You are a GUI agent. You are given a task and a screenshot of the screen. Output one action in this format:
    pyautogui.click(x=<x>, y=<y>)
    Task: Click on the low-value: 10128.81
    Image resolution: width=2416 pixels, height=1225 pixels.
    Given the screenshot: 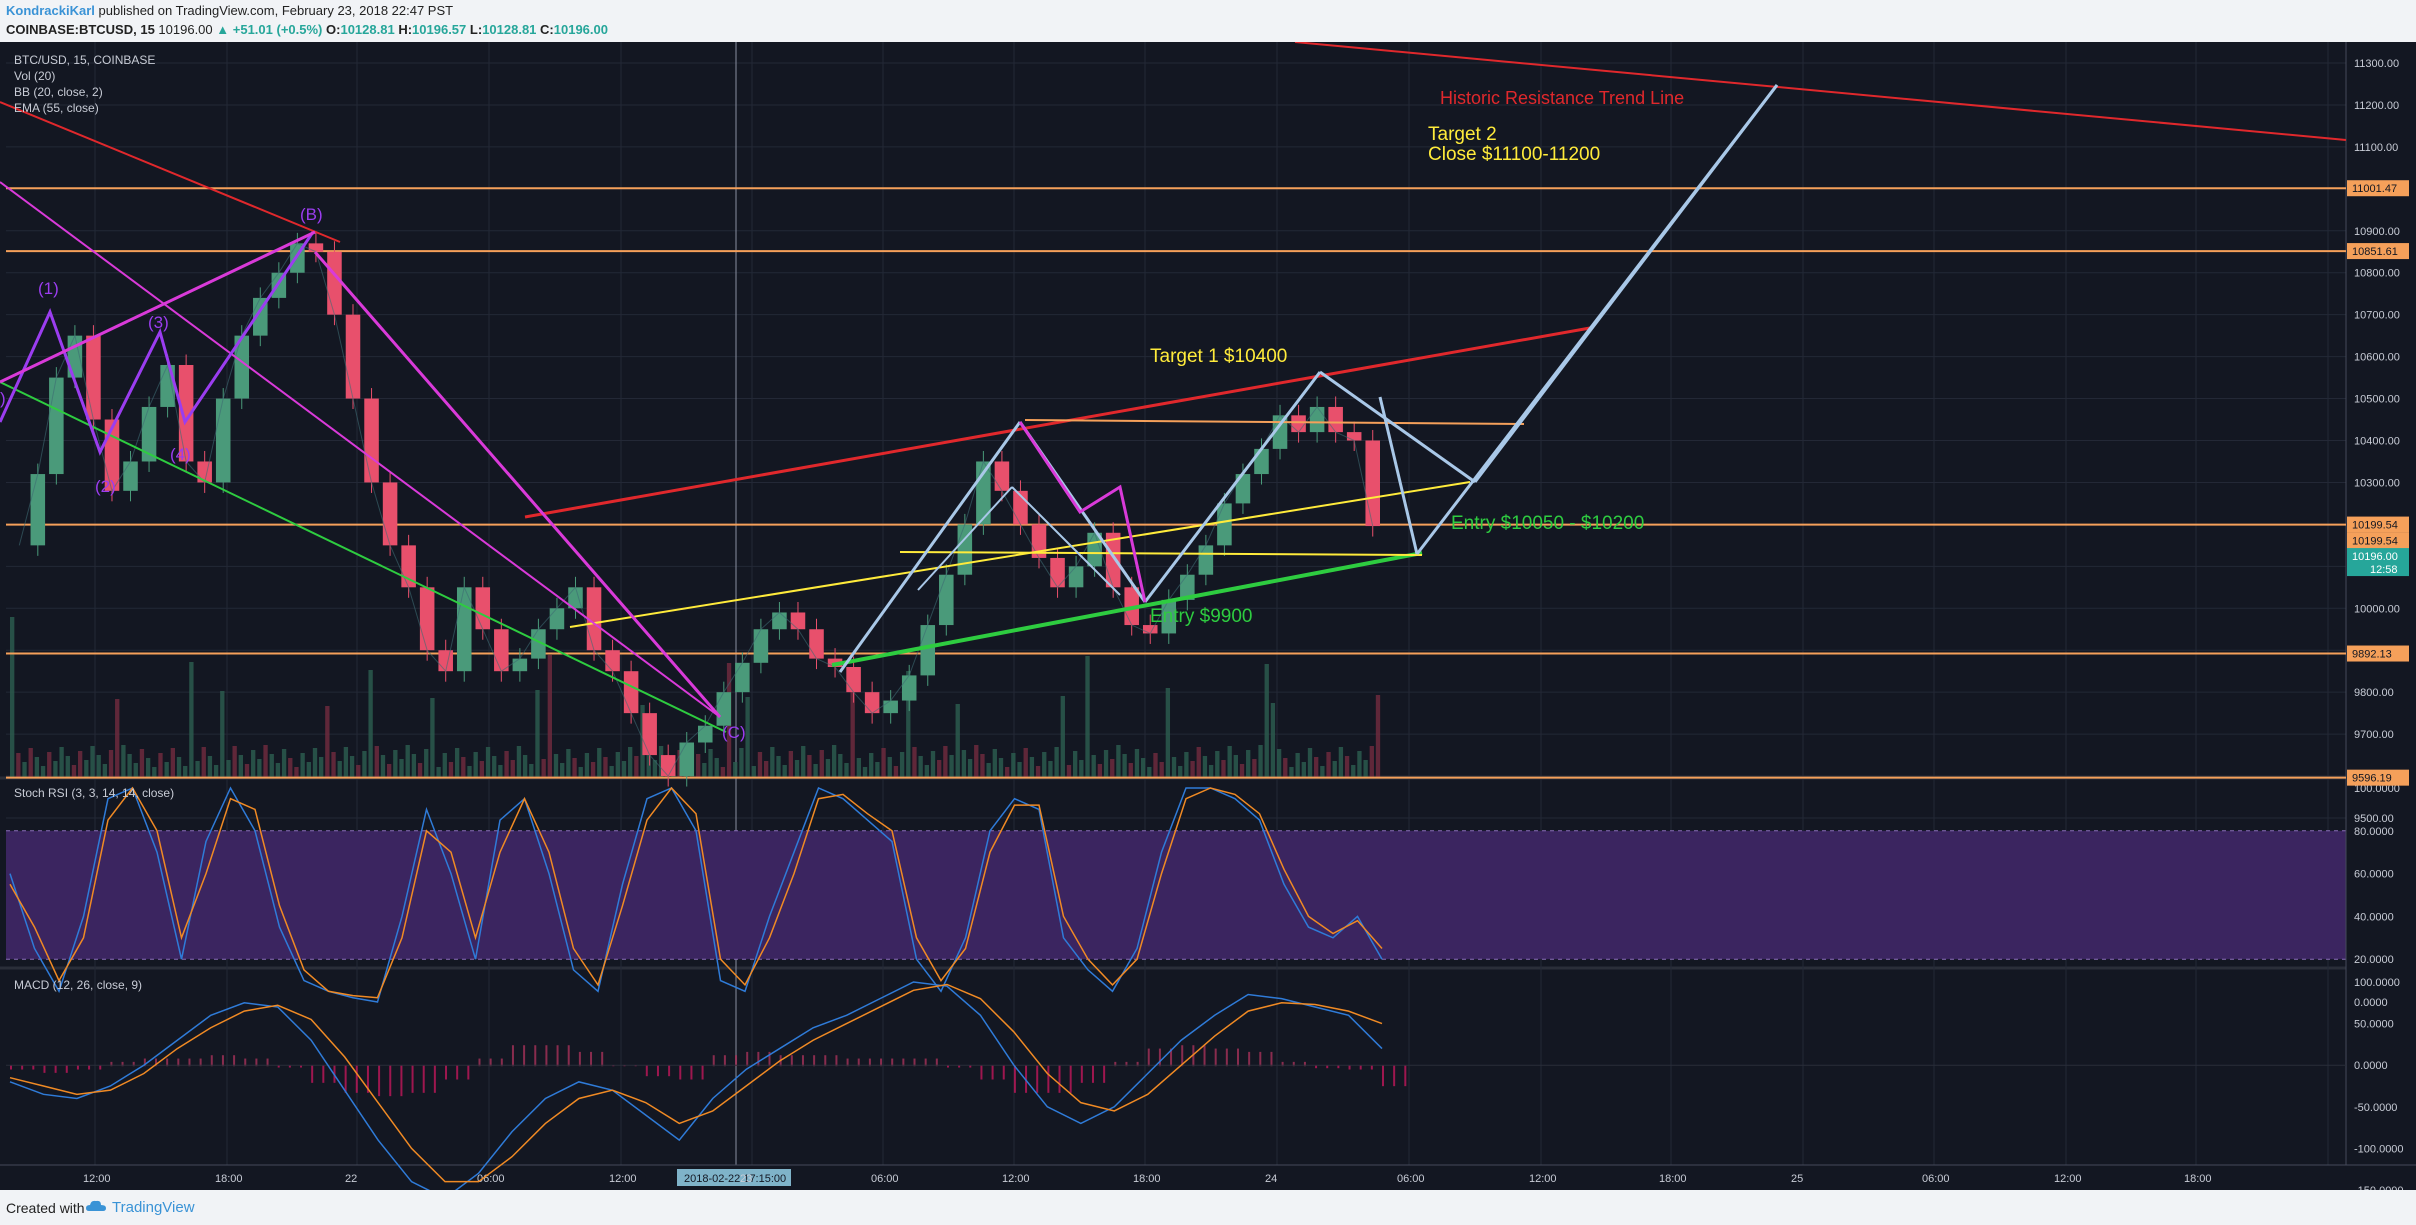 What is the action you would take?
    pyautogui.click(x=509, y=29)
    